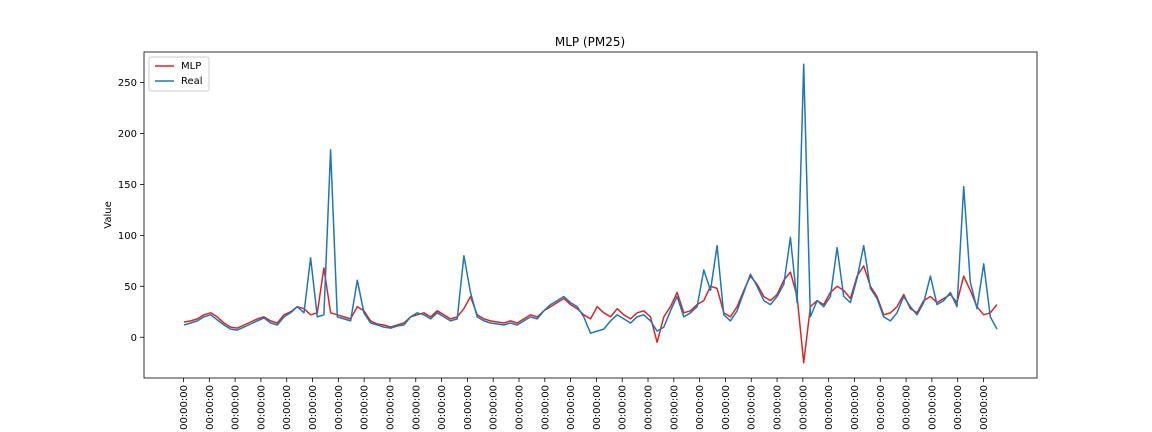  Describe the element at coordinates (127, 236) in the screenshot. I see `y-tick-label: 100` at that location.